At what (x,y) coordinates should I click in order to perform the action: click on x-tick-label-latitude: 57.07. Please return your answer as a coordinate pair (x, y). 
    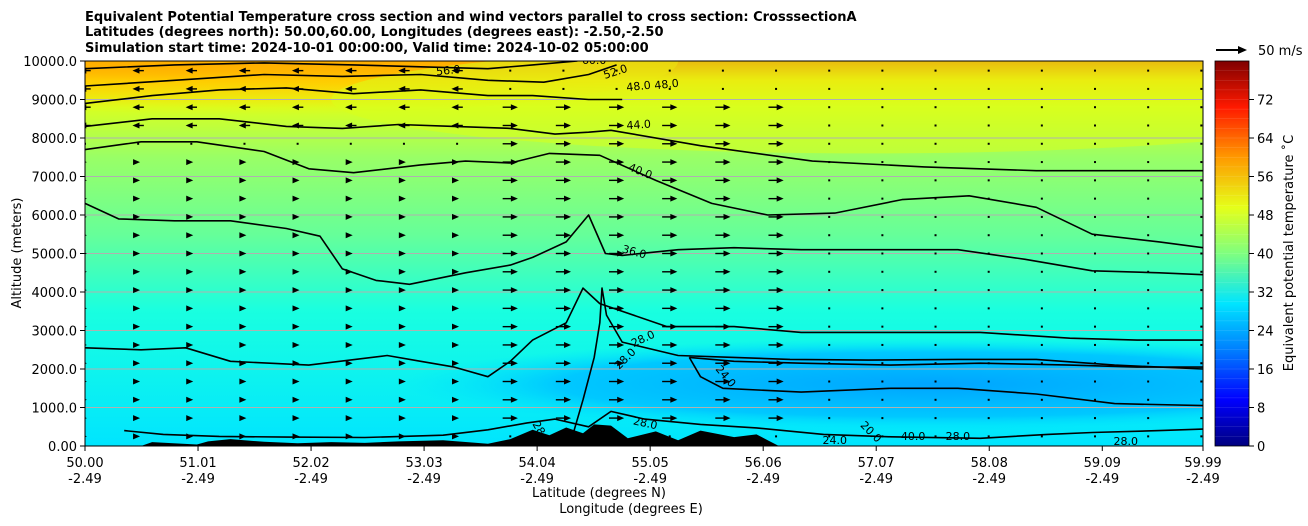
    Looking at the image, I should click on (876, 463).